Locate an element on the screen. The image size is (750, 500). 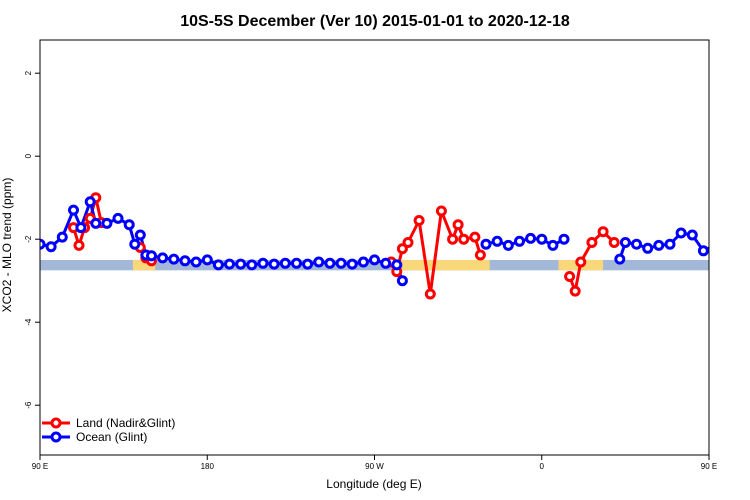
legend-marker-ocean is located at coordinates (56, 437).